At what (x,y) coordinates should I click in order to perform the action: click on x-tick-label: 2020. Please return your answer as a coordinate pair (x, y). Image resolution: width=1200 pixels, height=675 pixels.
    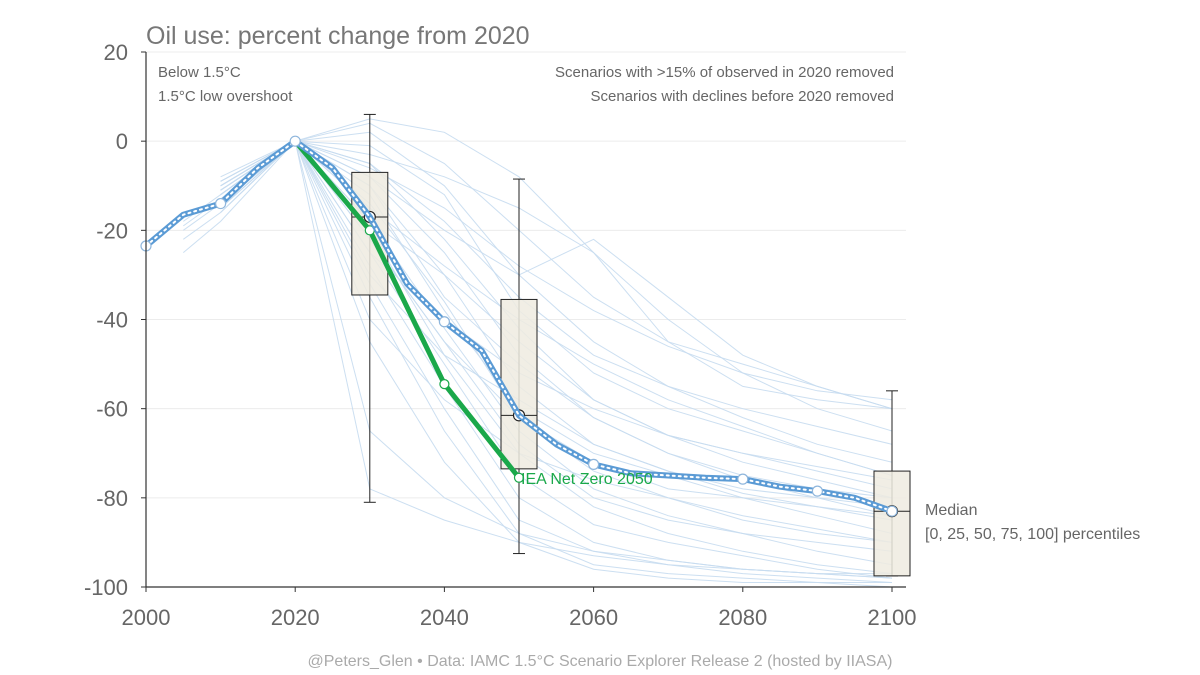
    Looking at the image, I should click on (295, 617).